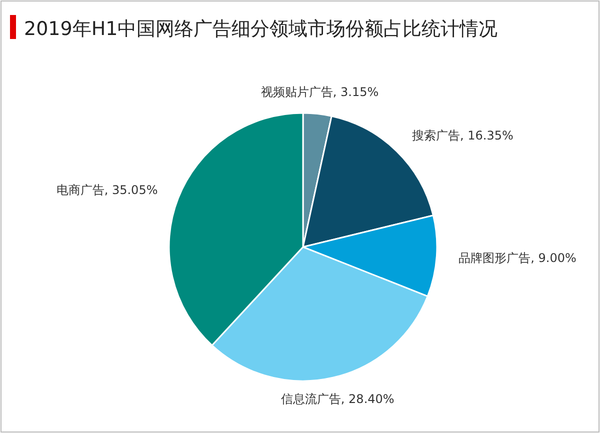 This screenshot has height=433, width=600. Describe the element at coordinates (107, 190) in the screenshot. I see `slice-label: 电商广告, 35.05%` at that location.